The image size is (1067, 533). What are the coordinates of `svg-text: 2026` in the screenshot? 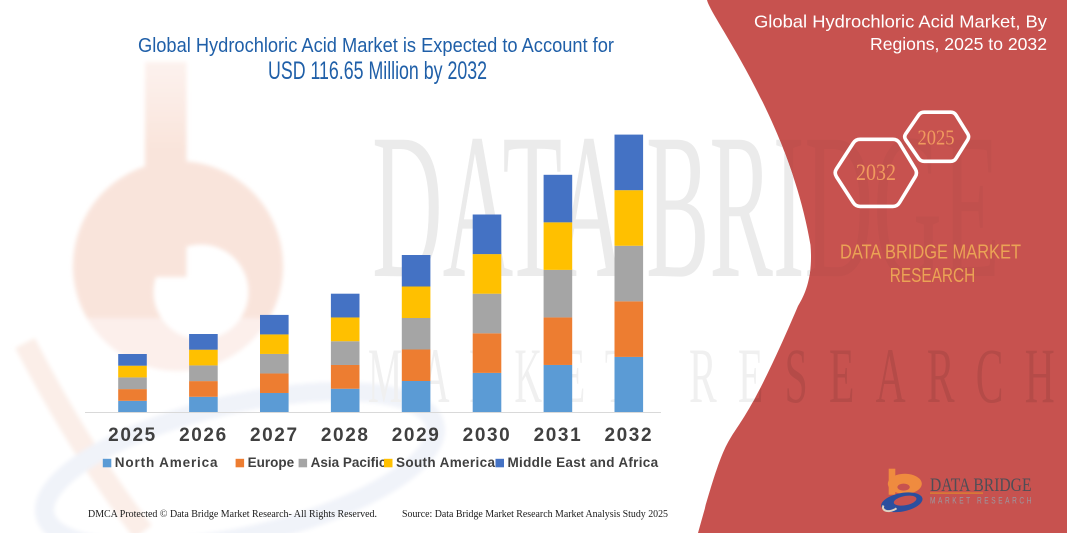 It's located at (203, 435).